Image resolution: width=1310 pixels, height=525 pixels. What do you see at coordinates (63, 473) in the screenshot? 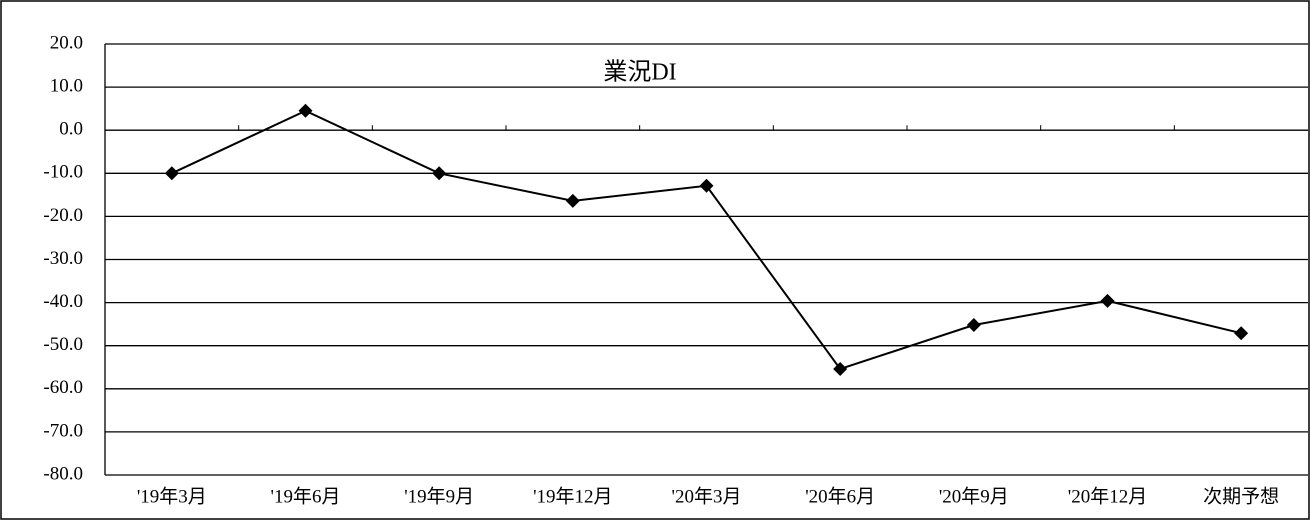
I see `y-tick-label: -80.0` at bounding box center [63, 473].